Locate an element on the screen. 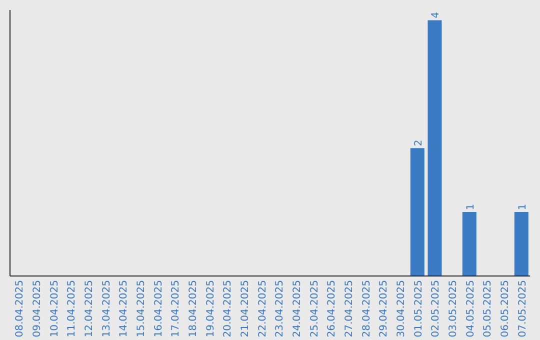 This screenshot has width=540, height=340. x-tick-label: 30.04.2025 is located at coordinates (401, 309).